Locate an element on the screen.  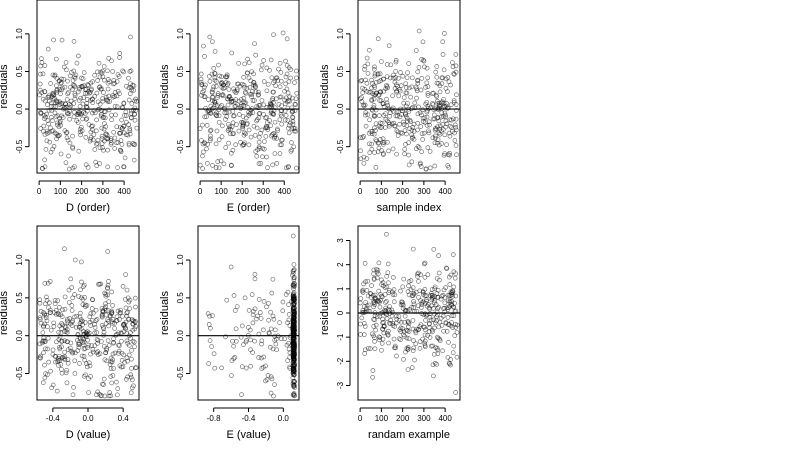
y-axis-title: residuals is located at coordinates (165, 86).